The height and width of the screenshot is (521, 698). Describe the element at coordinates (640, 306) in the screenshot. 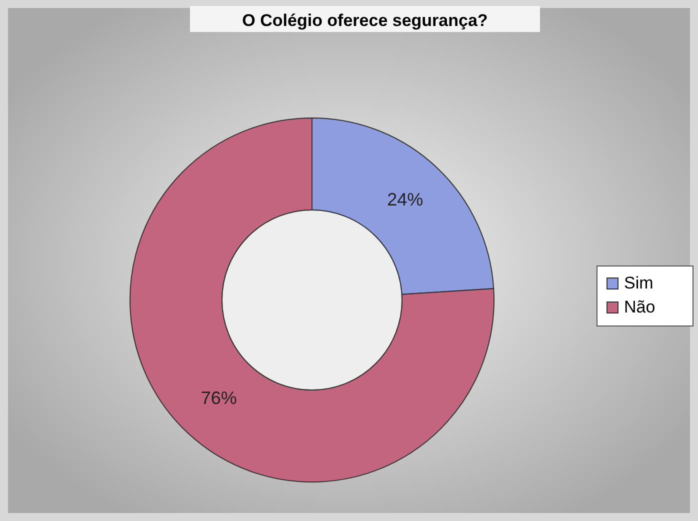

I see `legend-label: Não` at that location.